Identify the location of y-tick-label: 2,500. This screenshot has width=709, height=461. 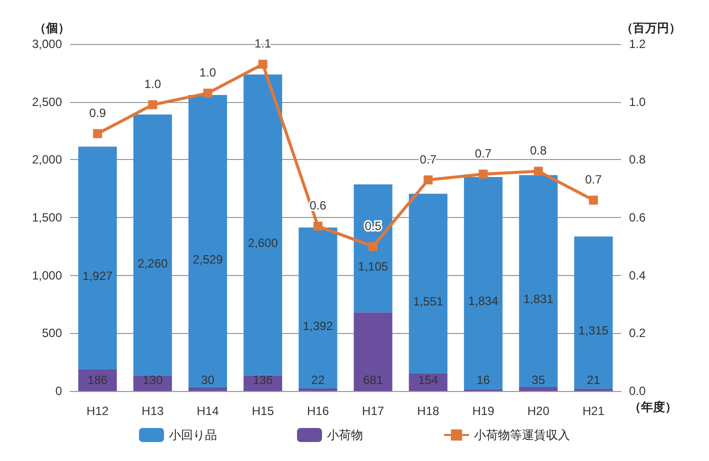
(47, 101).